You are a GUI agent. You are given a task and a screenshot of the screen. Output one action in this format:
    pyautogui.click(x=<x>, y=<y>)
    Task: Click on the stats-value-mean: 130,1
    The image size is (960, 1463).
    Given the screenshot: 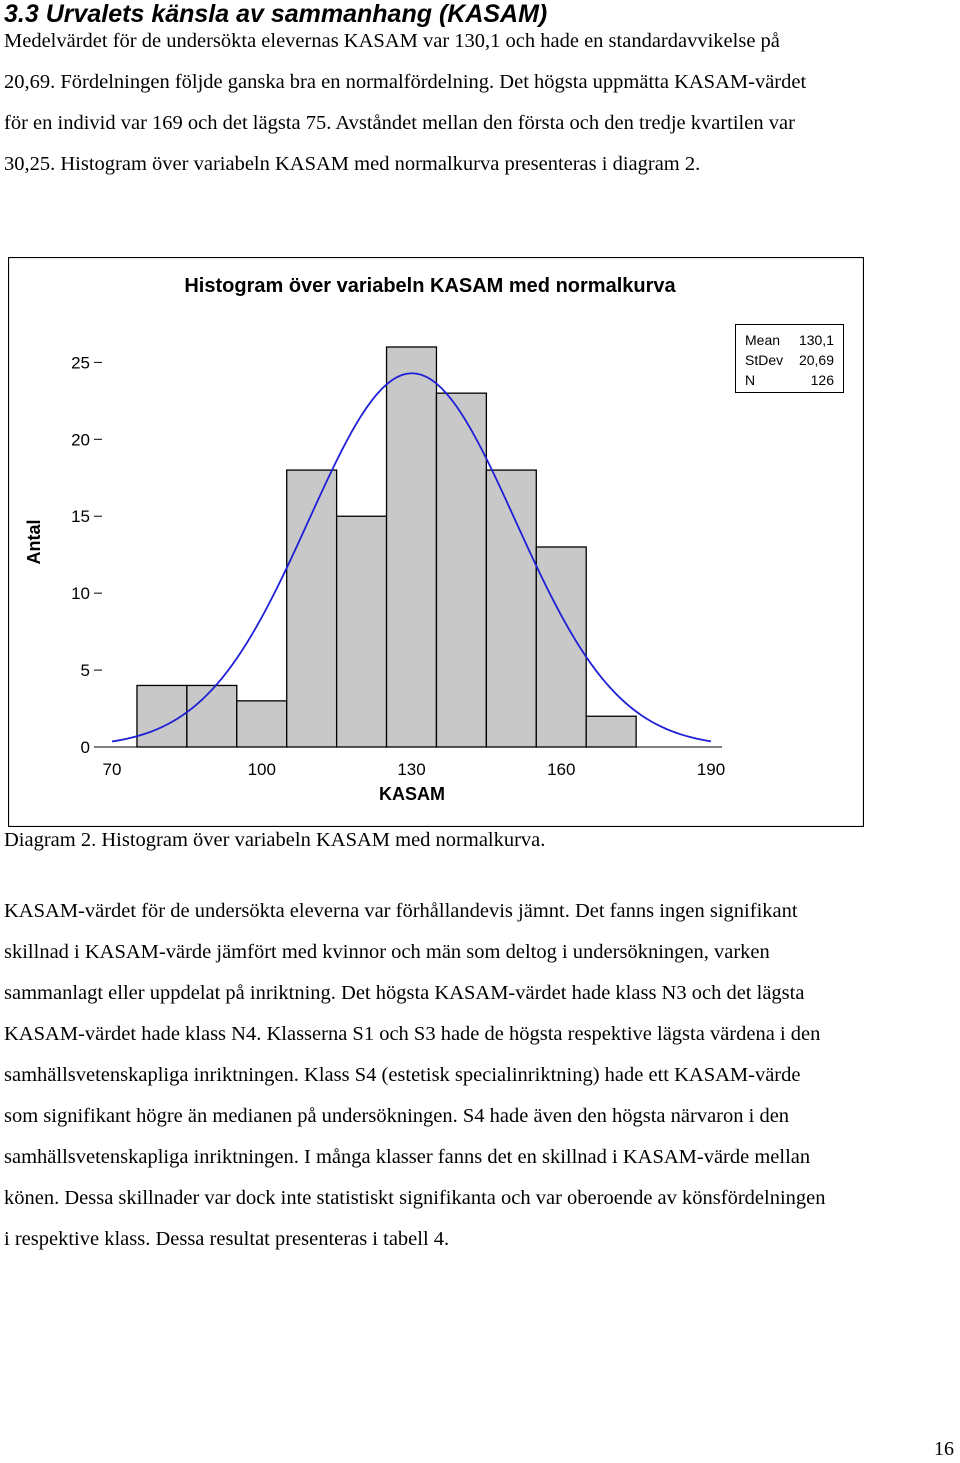 What is the action you would take?
    pyautogui.click(x=816, y=340)
    